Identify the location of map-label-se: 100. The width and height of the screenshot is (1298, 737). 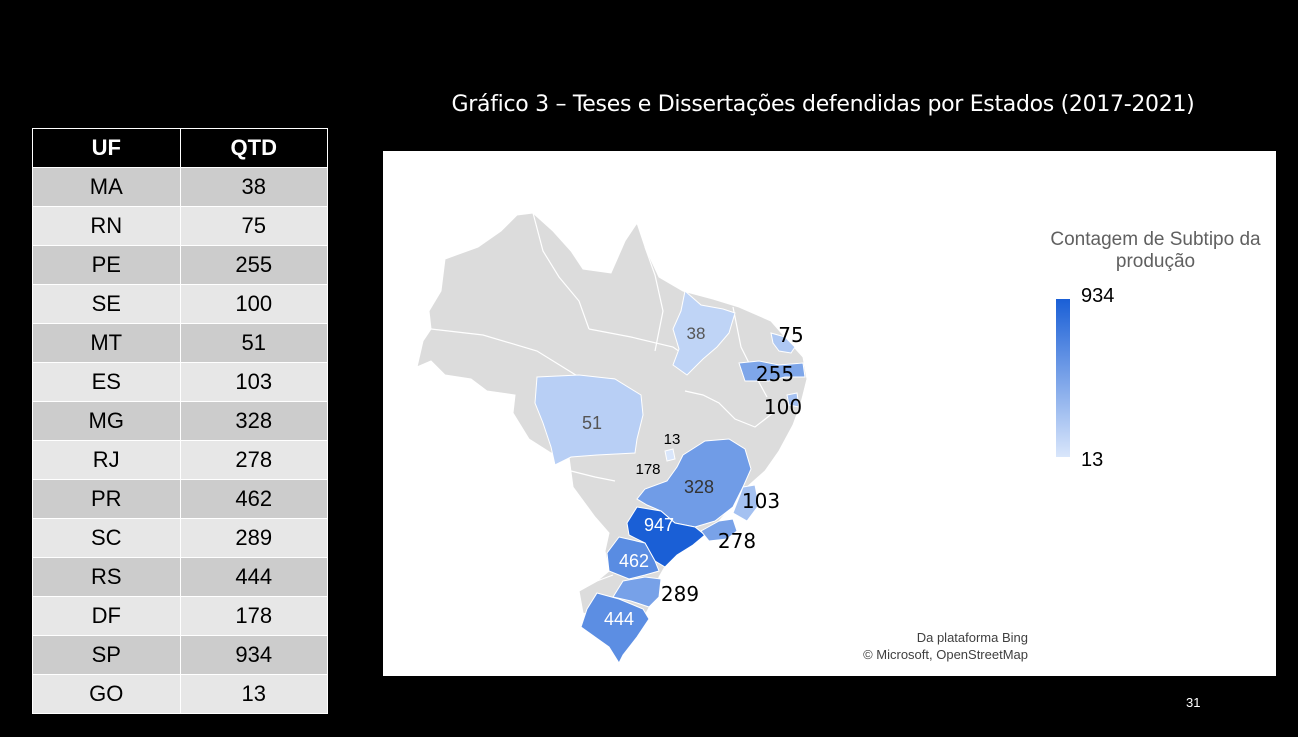
(783, 407).